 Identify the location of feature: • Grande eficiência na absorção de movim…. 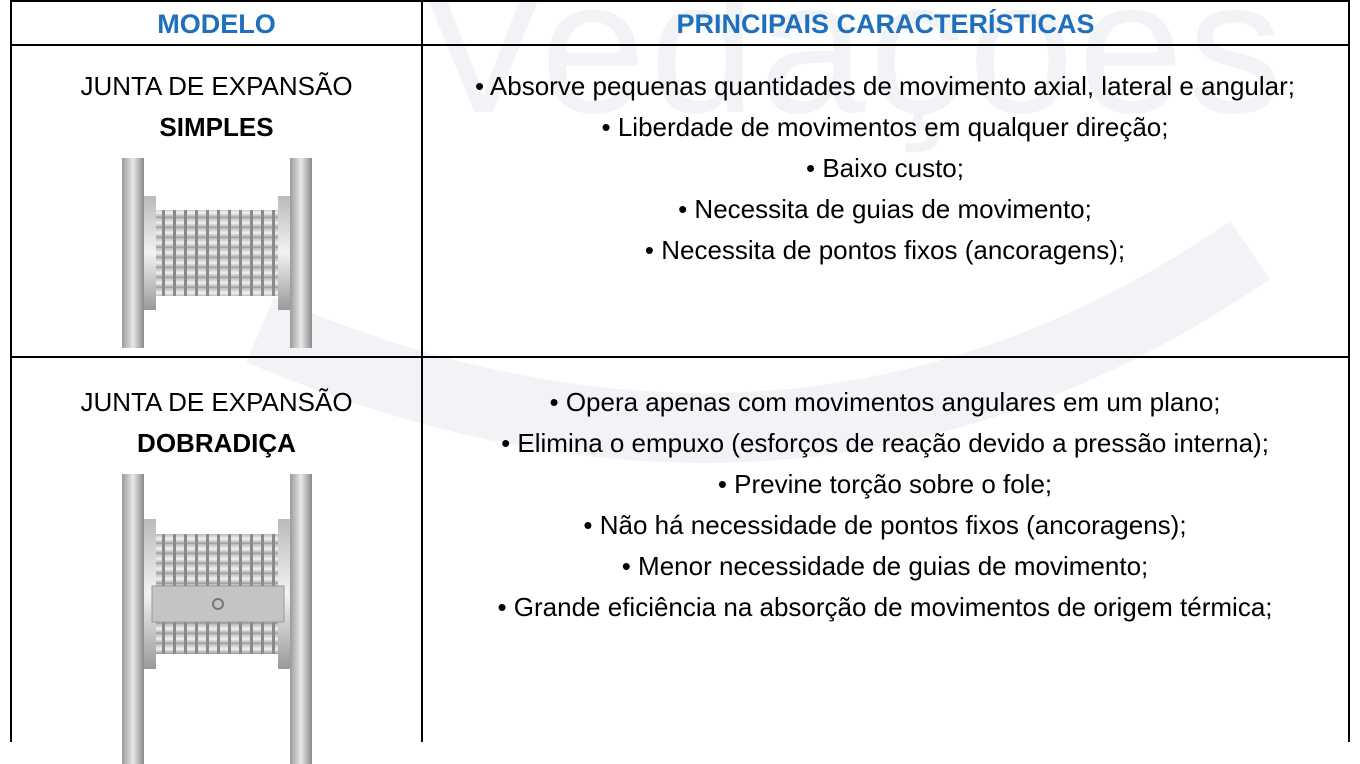
(885, 607).